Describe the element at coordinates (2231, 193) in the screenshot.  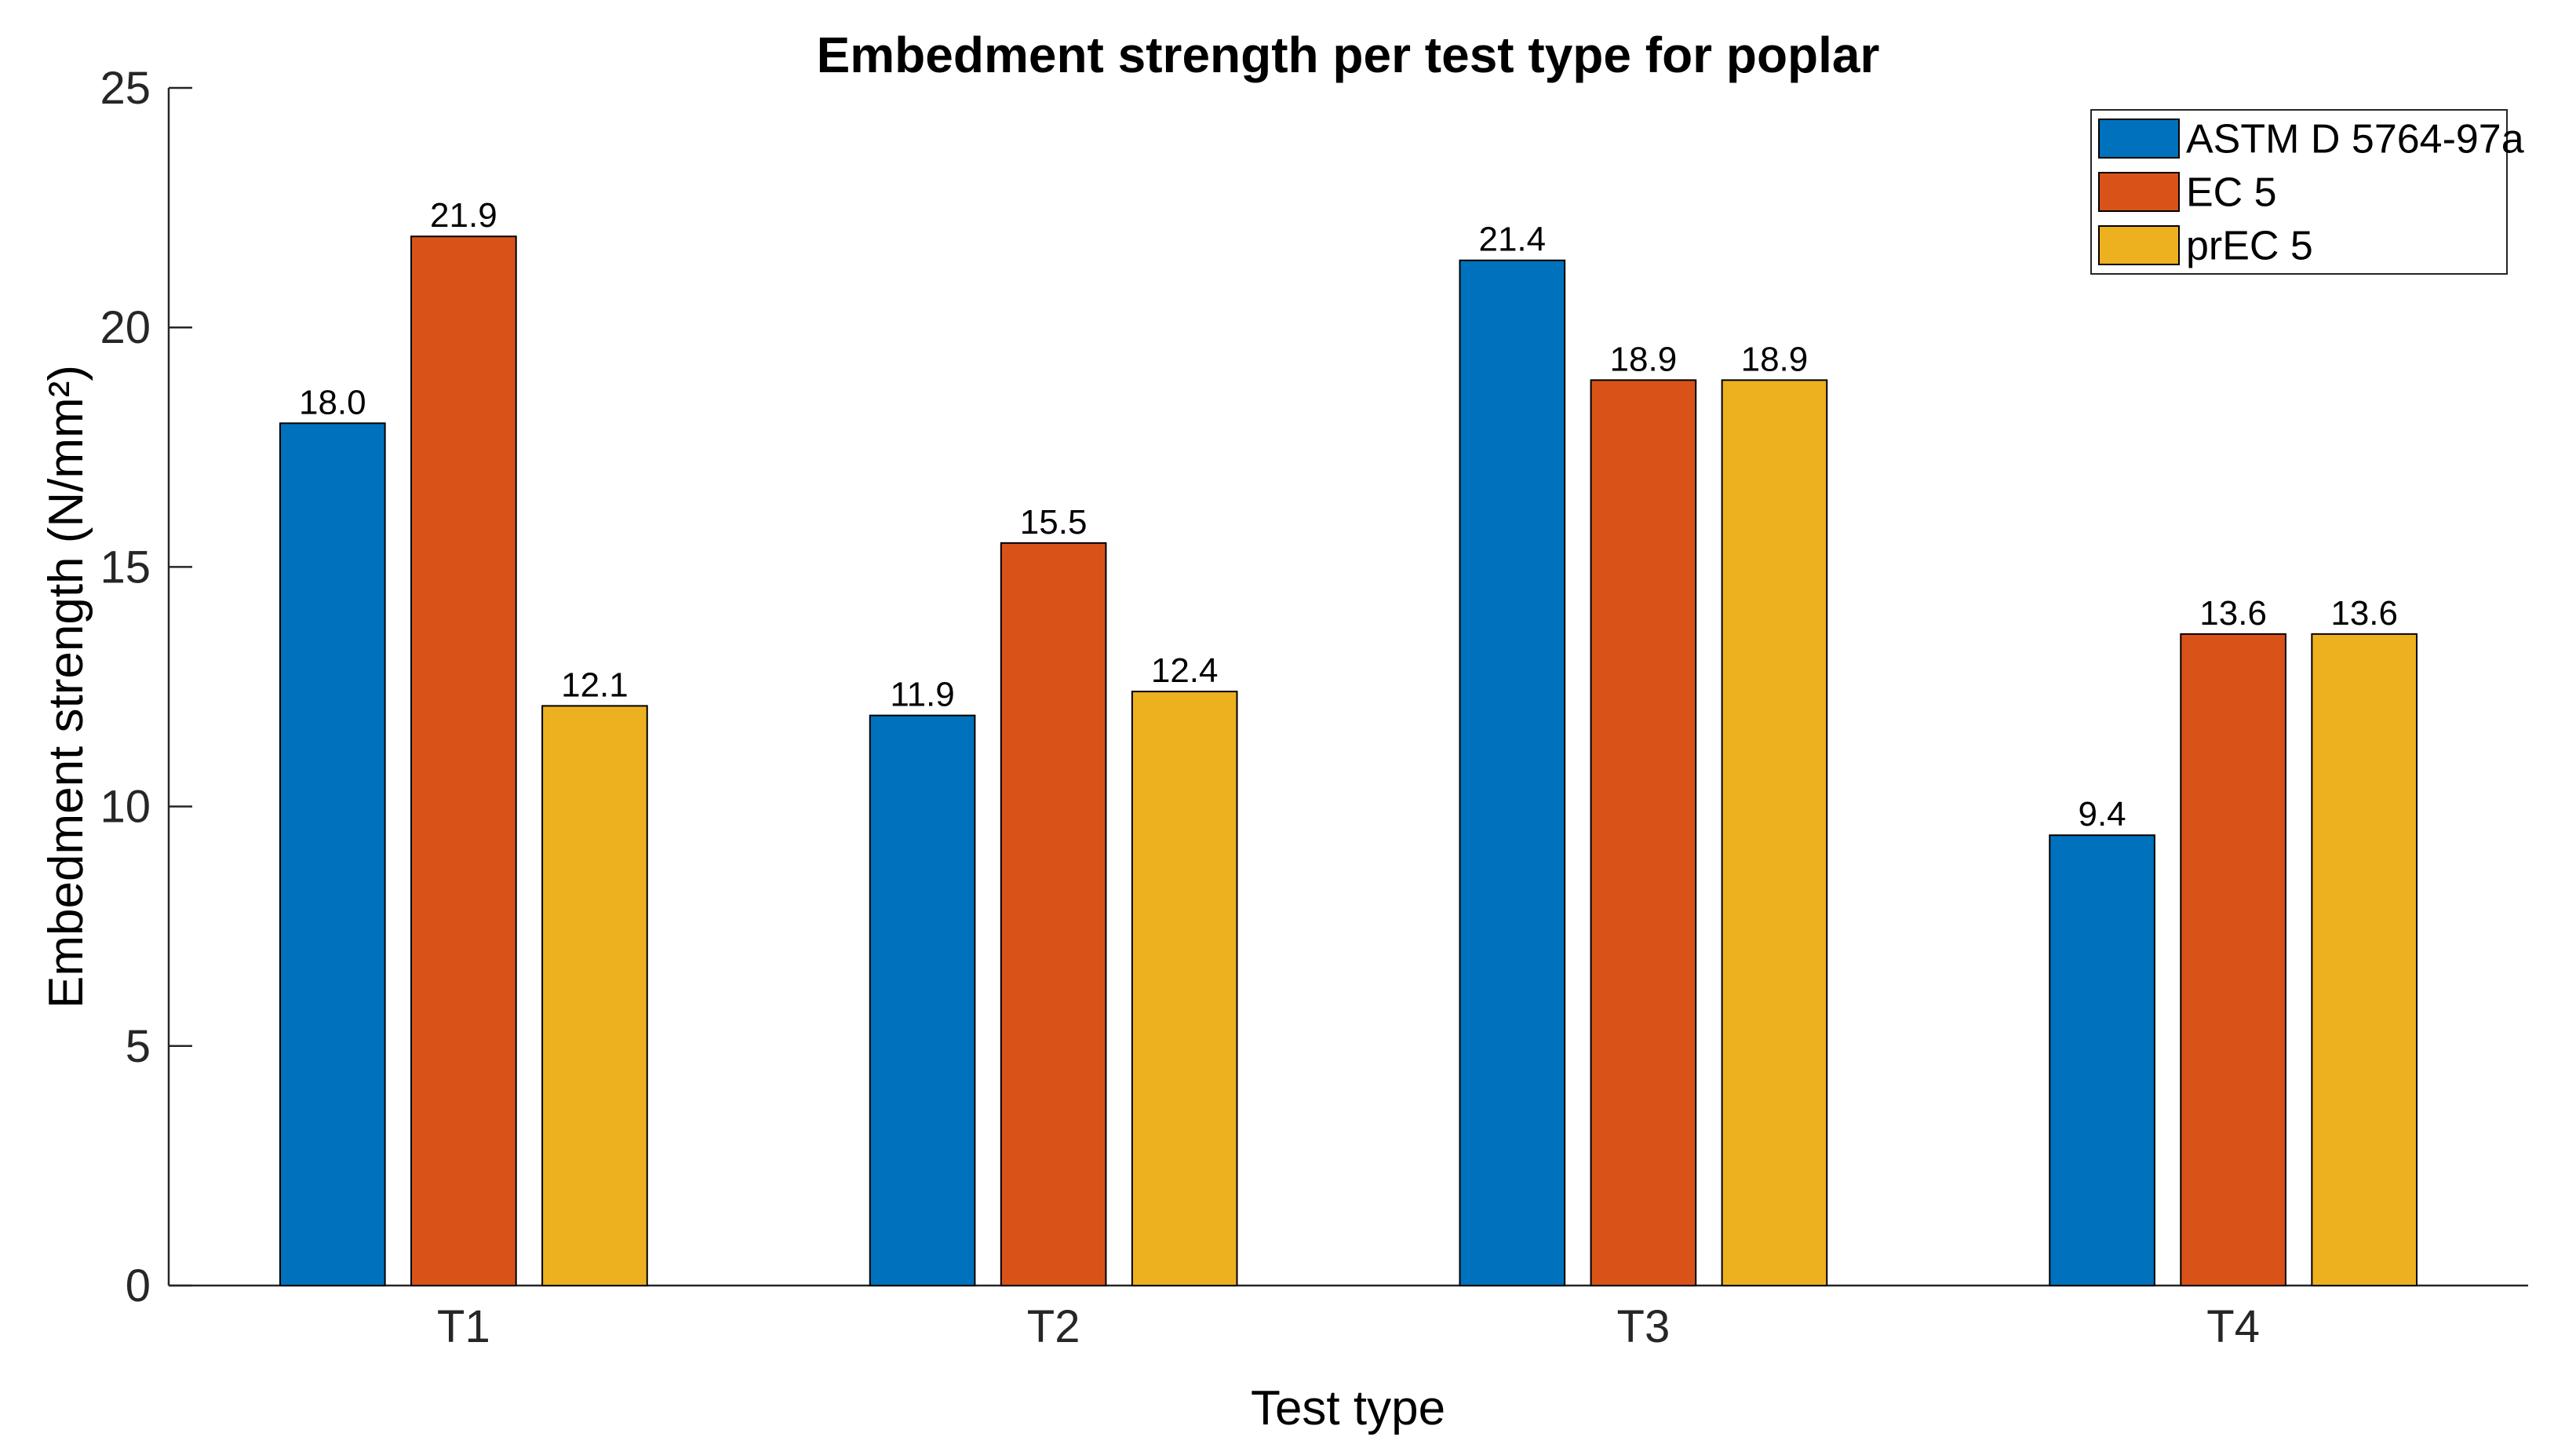
I see `legend-label-ec-5: EC 5` at that location.